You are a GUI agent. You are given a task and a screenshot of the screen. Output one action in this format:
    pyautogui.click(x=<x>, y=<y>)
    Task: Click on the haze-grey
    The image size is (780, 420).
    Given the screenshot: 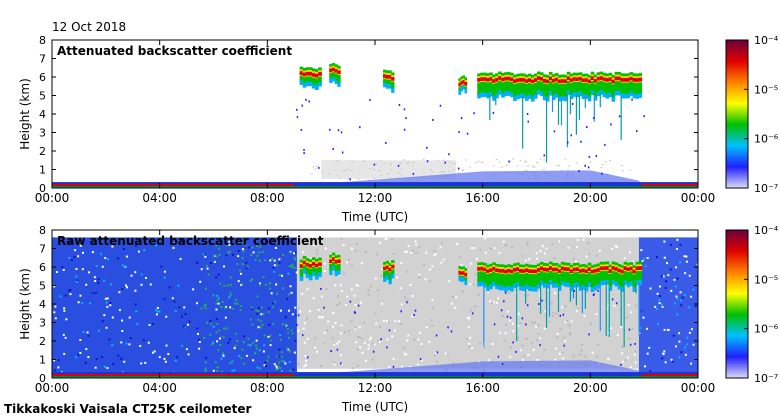 What is the action you would take?
    pyautogui.click(x=388, y=169)
    